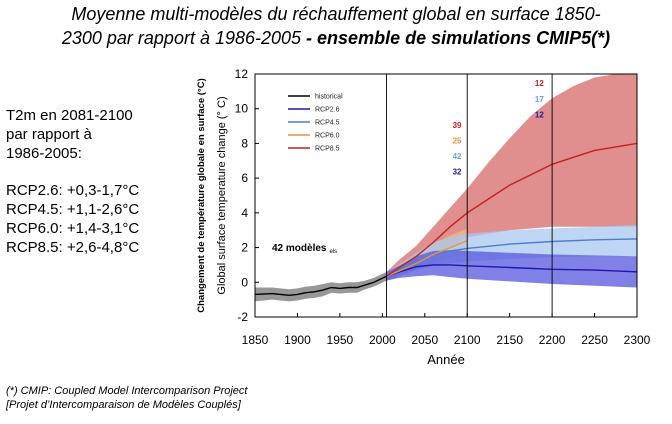 The width and height of the screenshot is (672, 424). What do you see at coordinates (539, 99) in the screenshot?
I see `model-count-17: 17` at bounding box center [539, 99].